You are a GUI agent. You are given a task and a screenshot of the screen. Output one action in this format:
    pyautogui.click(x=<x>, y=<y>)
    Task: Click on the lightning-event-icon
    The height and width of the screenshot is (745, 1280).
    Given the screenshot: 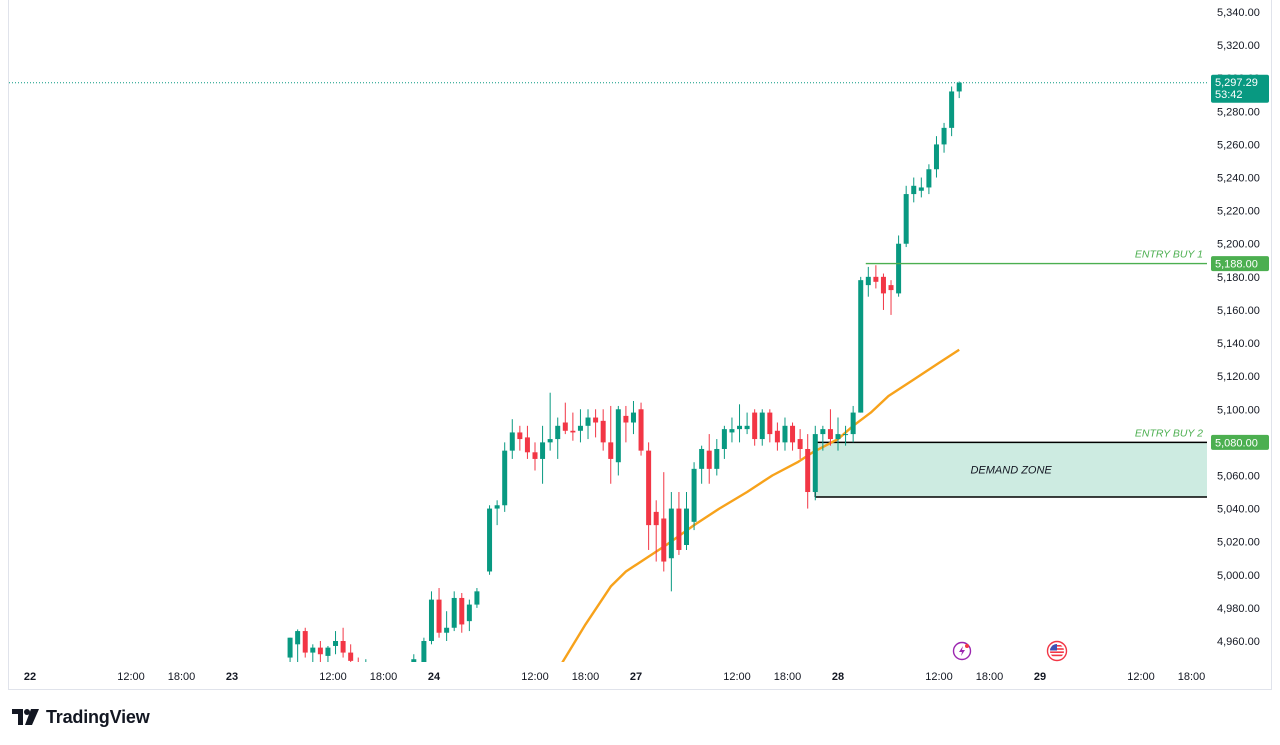 What is the action you would take?
    pyautogui.click(x=962, y=651)
    